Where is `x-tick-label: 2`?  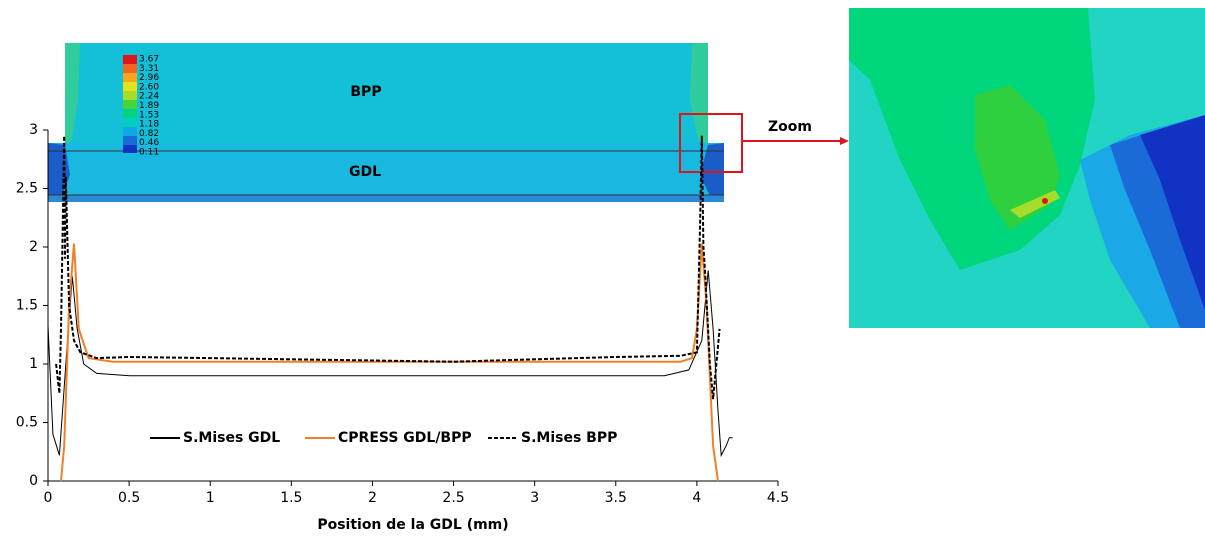 x-tick-label: 2 is located at coordinates (372, 498).